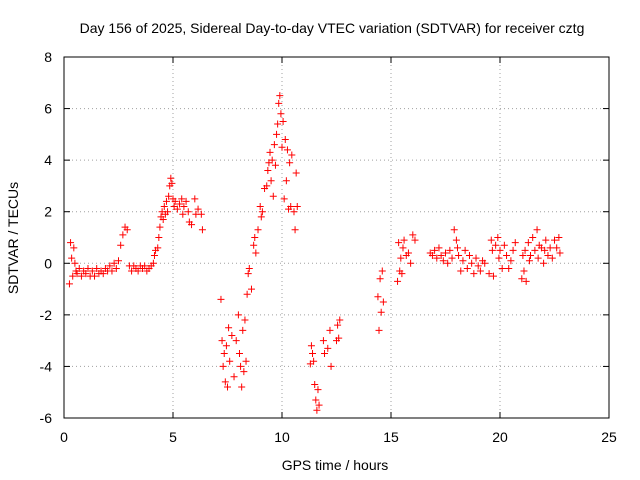 This screenshot has height=480, width=640. What do you see at coordinates (282, 437) in the screenshot?
I see `x-tick-label: 10` at bounding box center [282, 437].